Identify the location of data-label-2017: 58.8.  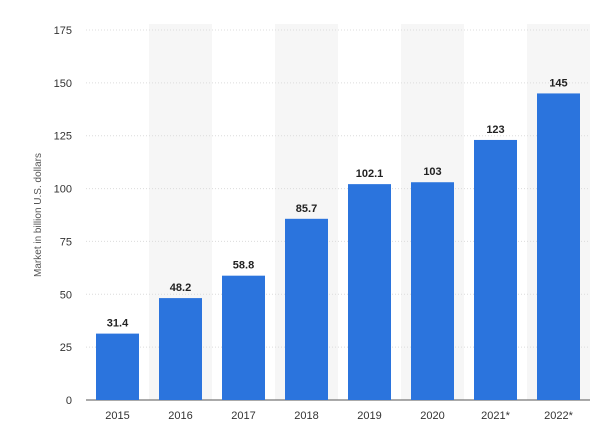
(243, 266).